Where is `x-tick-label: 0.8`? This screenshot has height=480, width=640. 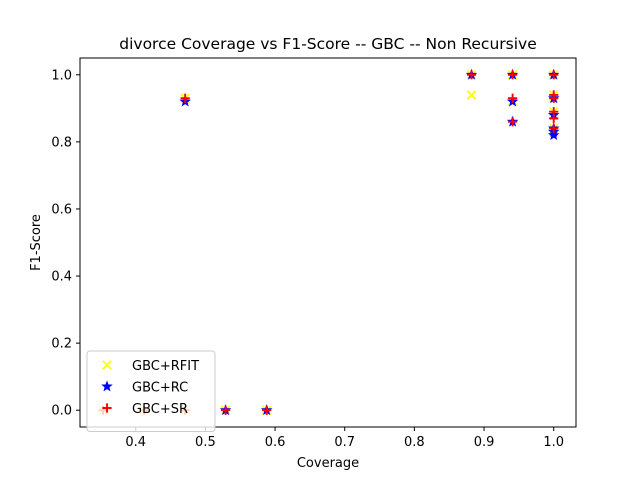 x-tick-label: 0.8 is located at coordinates (414, 442).